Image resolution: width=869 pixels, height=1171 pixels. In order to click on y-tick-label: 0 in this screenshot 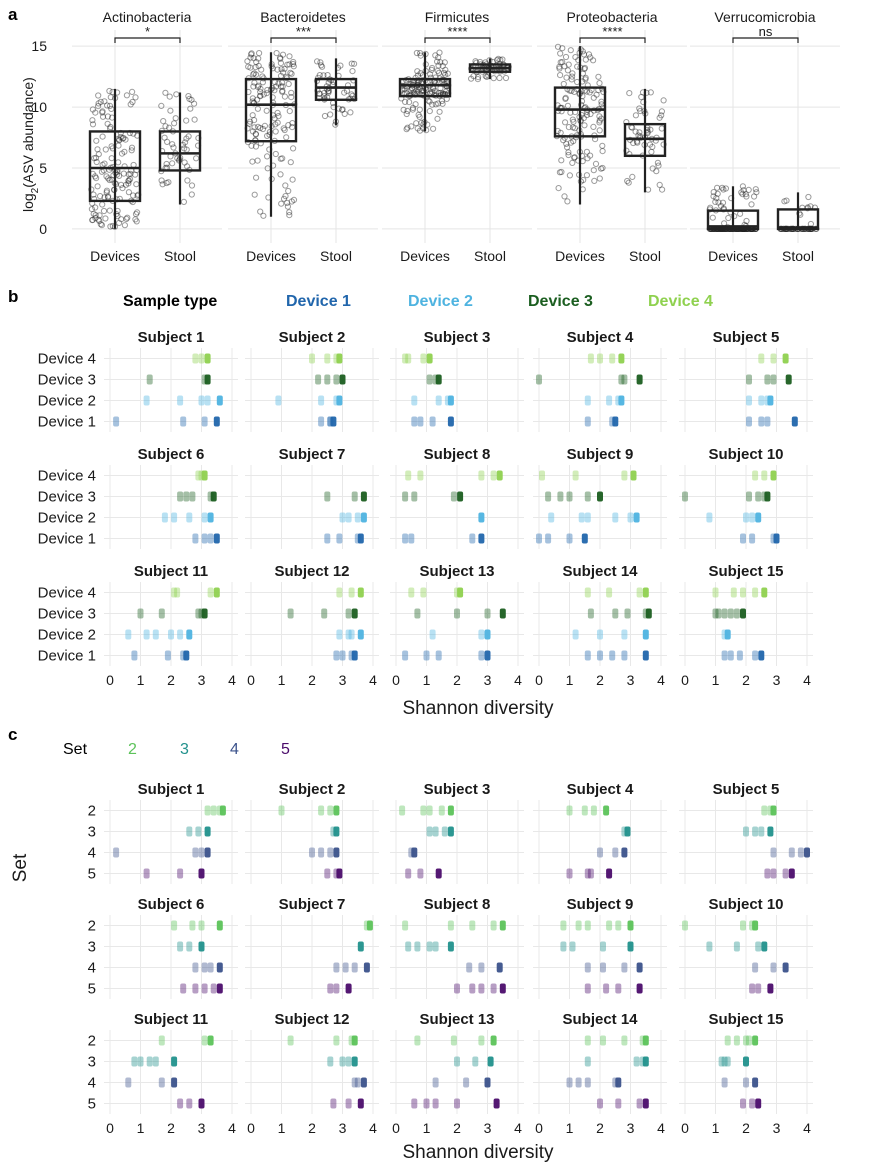, I will do `click(43, 229)`.